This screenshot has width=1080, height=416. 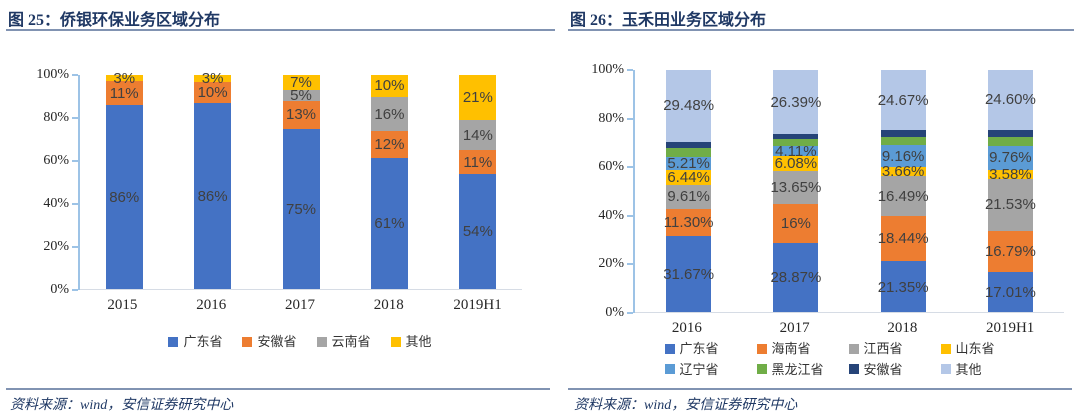 What do you see at coordinates (796, 223) in the screenshot?
I see `bar-segment-海南省: 16%` at bounding box center [796, 223].